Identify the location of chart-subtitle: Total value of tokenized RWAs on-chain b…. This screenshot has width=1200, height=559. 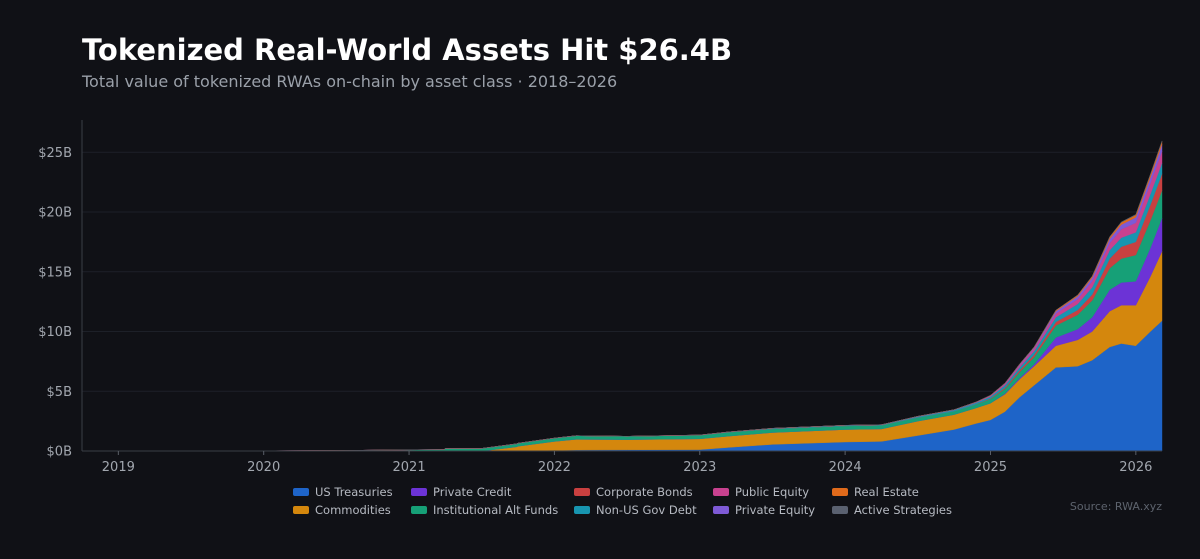
(350, 81).